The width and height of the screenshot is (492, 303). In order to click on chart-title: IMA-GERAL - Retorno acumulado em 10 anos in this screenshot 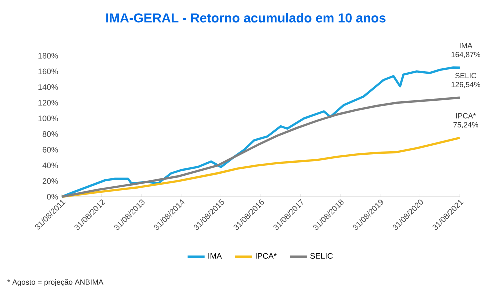, I will do `click(246, 18)`.